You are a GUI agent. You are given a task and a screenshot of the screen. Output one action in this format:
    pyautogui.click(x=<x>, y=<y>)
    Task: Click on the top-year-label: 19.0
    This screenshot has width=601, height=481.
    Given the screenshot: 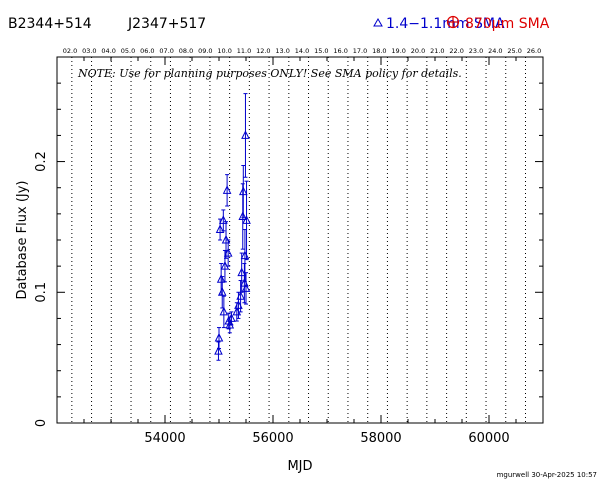 What is the action you would take?
    pyautogui.click(x=398, y=51)
    